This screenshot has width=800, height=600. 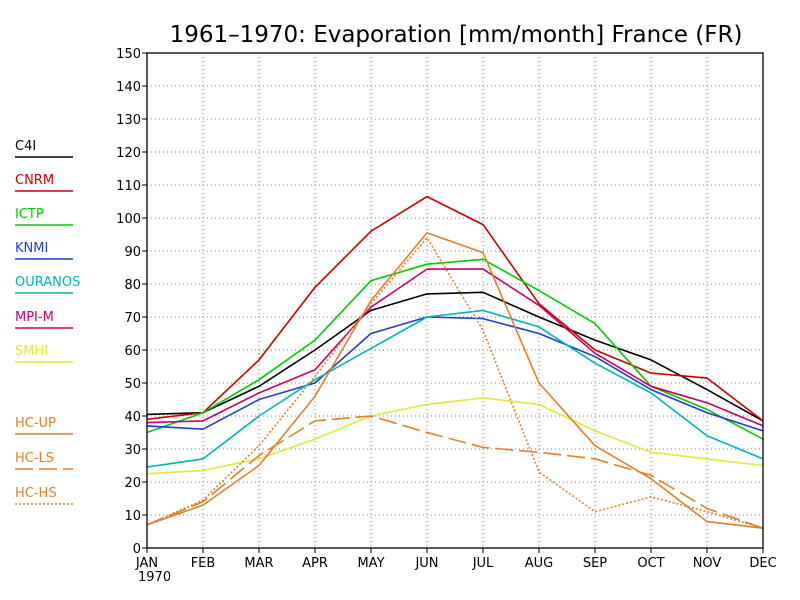 I want to click on x-tick-label: DEC, so click(x=762, y=563).